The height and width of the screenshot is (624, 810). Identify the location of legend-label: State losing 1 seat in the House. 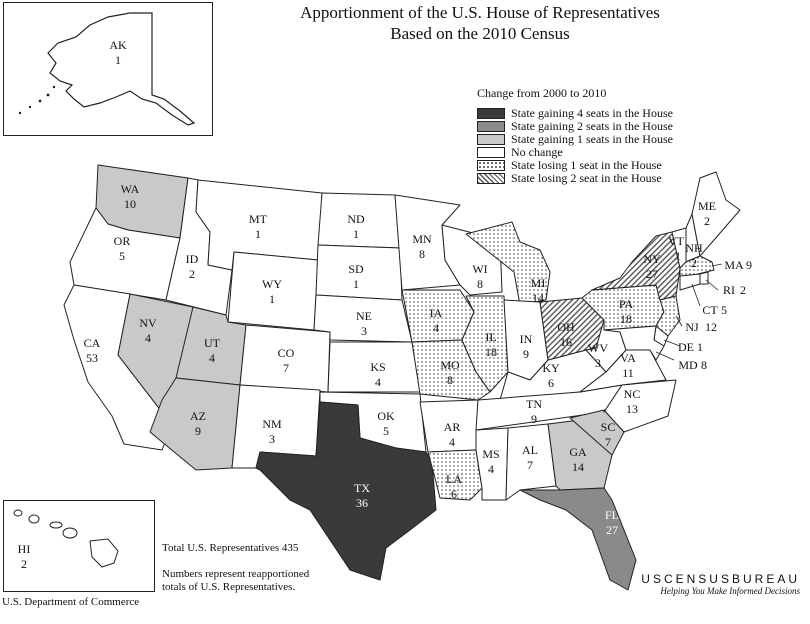
(586, 165).